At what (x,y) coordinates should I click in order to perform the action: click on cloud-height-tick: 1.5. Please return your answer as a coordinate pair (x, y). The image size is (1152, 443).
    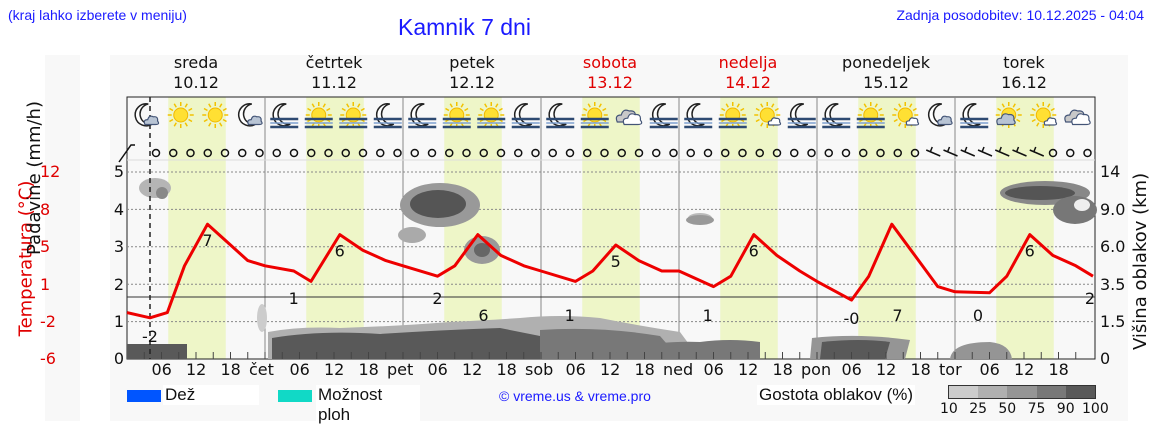
    Looking at the image, I should click on (1113, 321).